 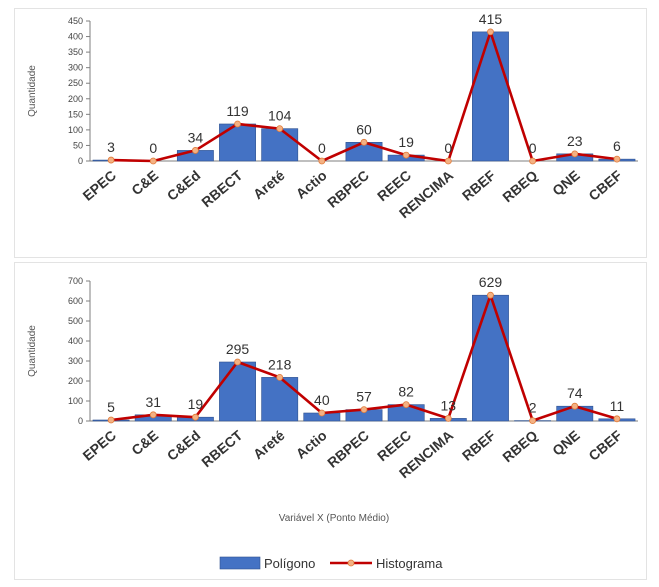 I want to click on legend-marker-histograma, so click(x=351, y=563).